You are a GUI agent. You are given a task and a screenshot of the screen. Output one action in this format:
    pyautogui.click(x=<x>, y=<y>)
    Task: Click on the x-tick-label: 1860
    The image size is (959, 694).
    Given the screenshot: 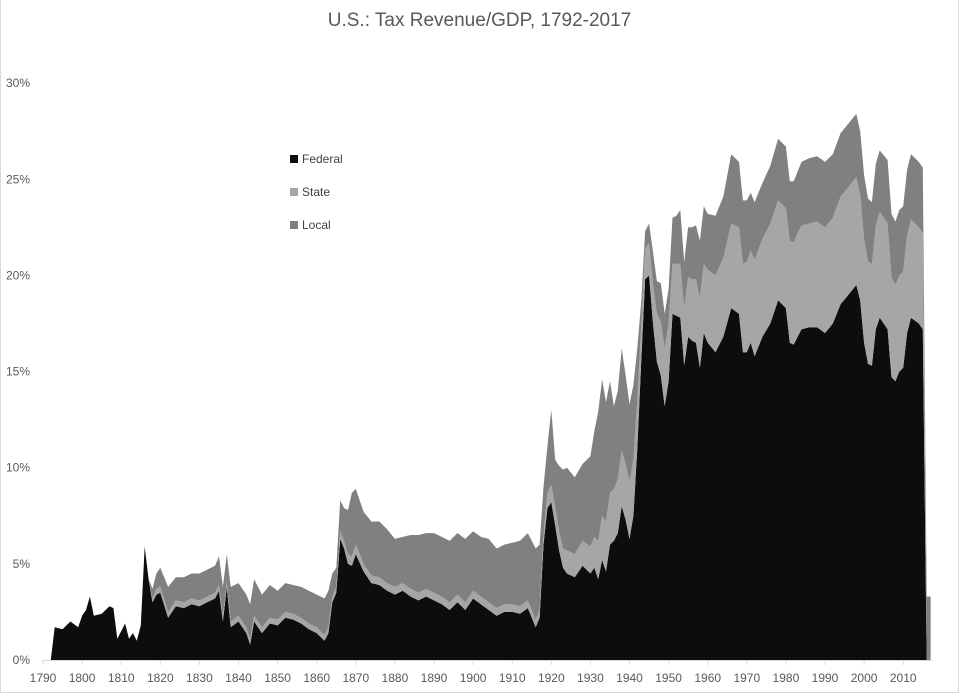 What is the action you would take?
    pyautogui.click(x=316, y=678)
    